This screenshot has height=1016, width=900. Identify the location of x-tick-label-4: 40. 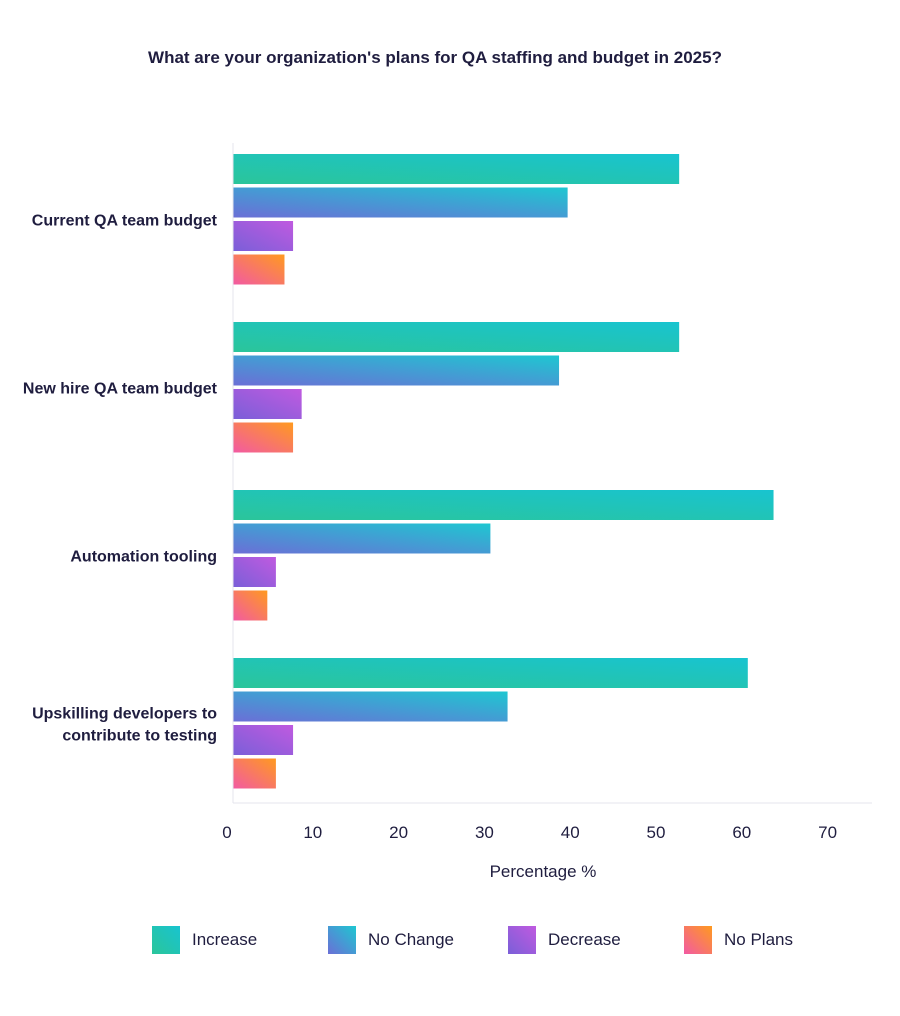
(570, 832).